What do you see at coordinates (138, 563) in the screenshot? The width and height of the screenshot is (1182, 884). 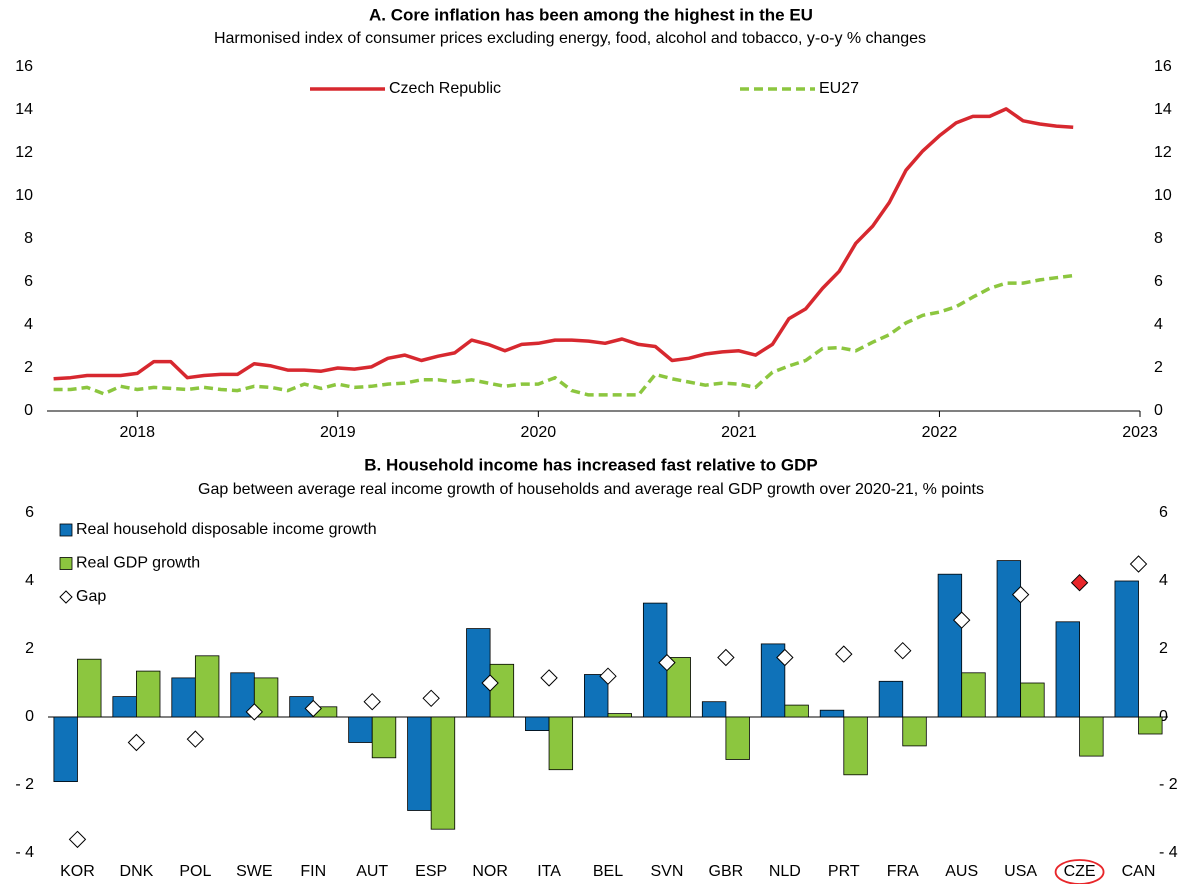 I see `legend-label: Real GDP growth` at bounding box center [138, 563].